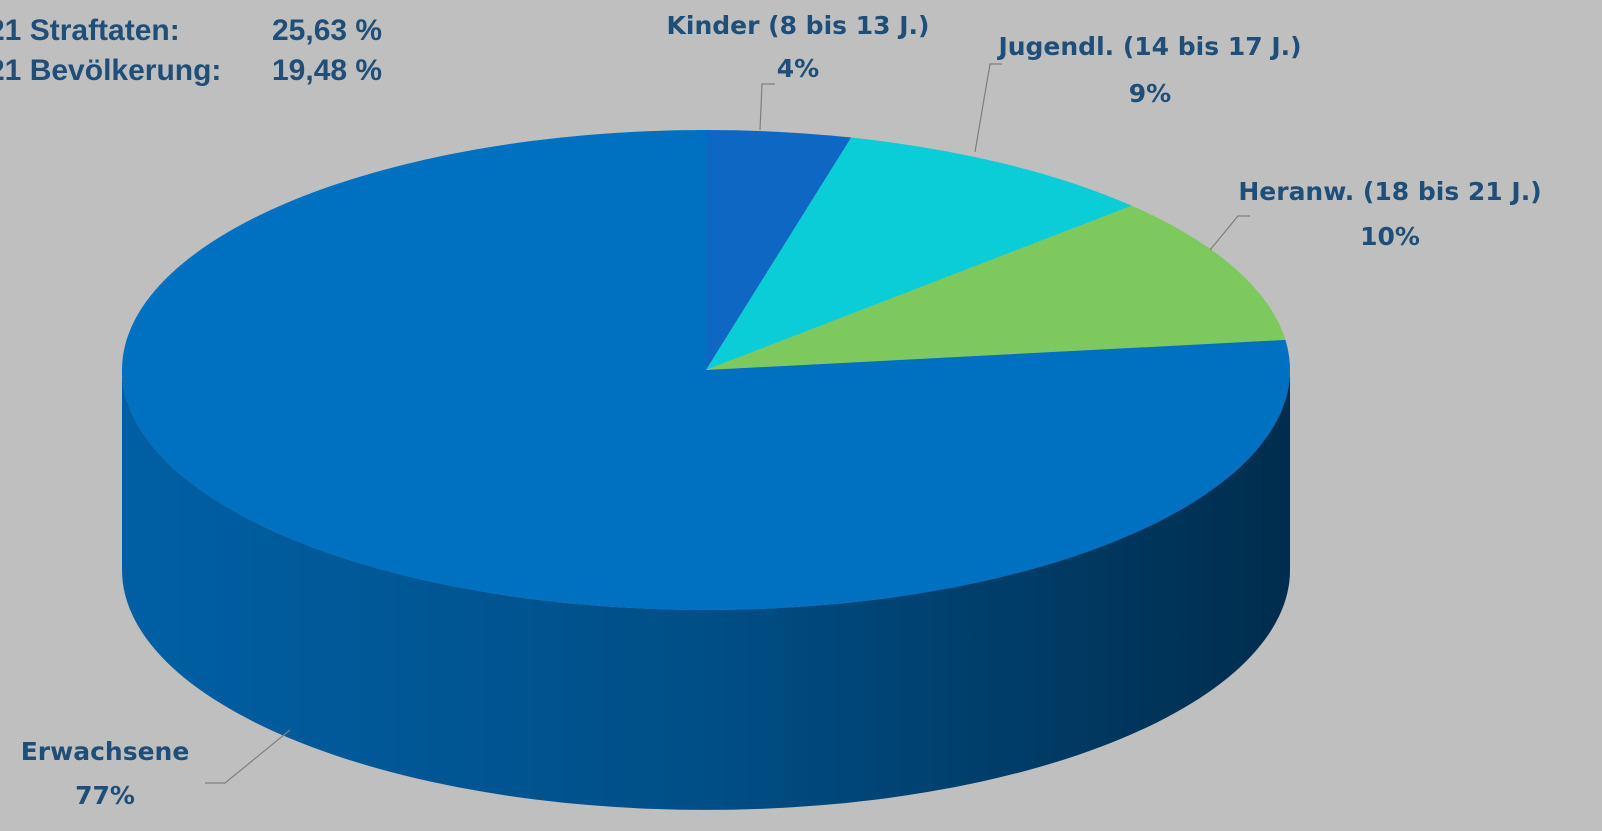 The width and height of the screenshot is (1602, 831). What do you see at coordinates (105, 795) in the screenshot?
I see `value-label: 77%` at bounding box center [105, 795].